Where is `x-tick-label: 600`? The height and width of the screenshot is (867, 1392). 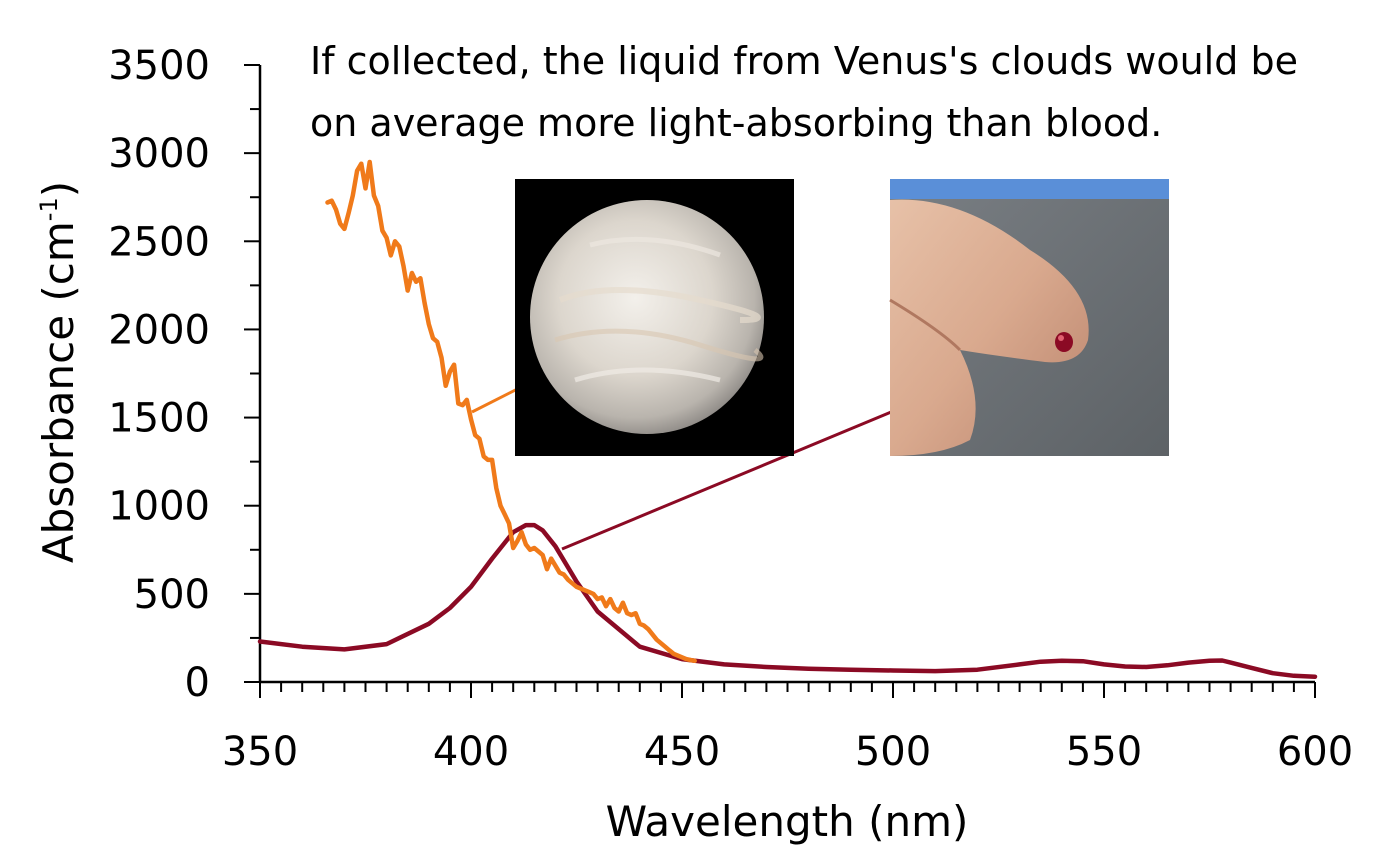 x-tick-label: 600 is located at coordinates (1315, 752).